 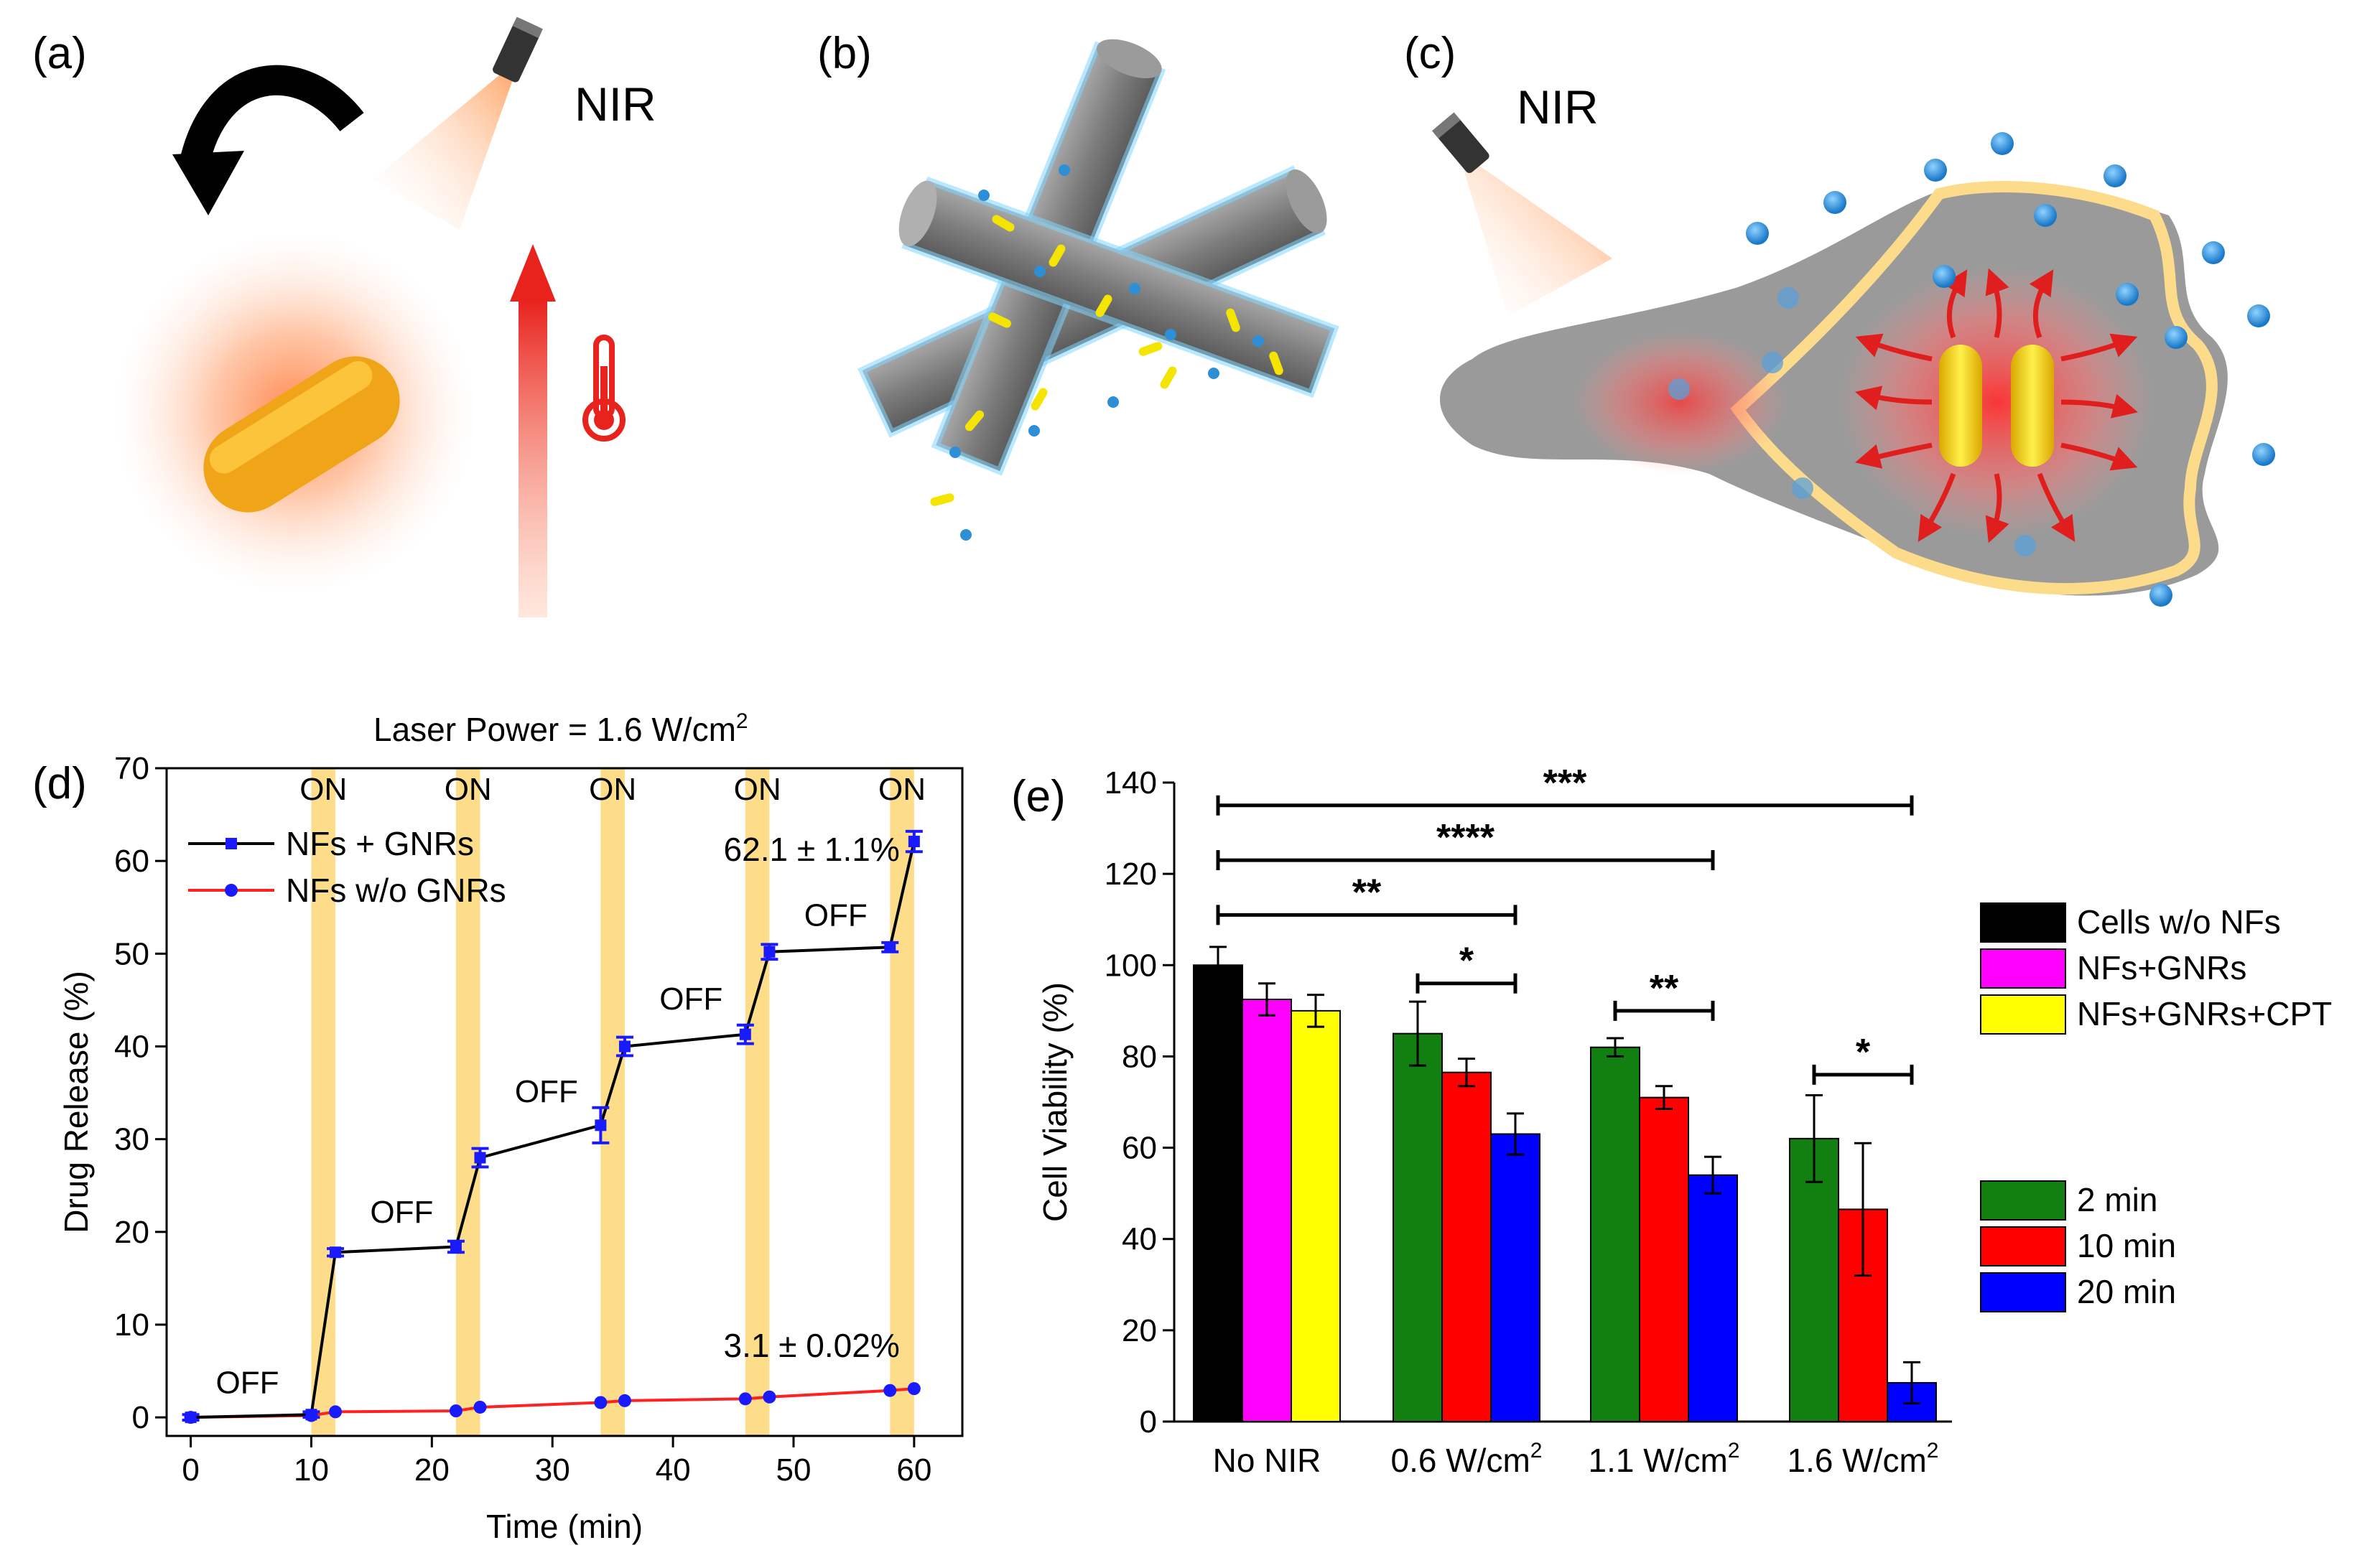 I want to click on x-tick-label: 50, so click(x=793, y=1470).